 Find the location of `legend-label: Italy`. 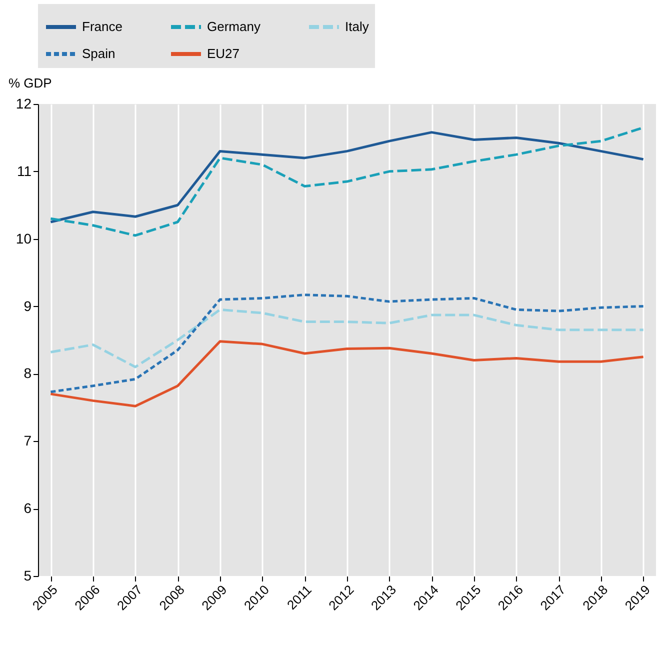

legend-label: Italy is located at coordinates (357, 26).